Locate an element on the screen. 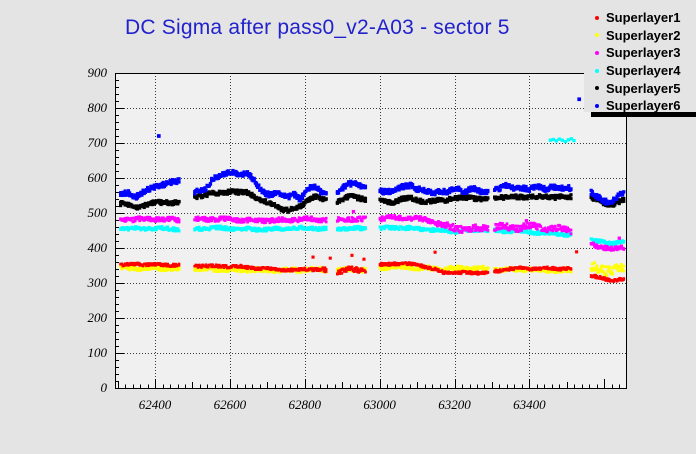  legend-item-superlayer3: Superlayer3 is located at coordinates (640, 53).